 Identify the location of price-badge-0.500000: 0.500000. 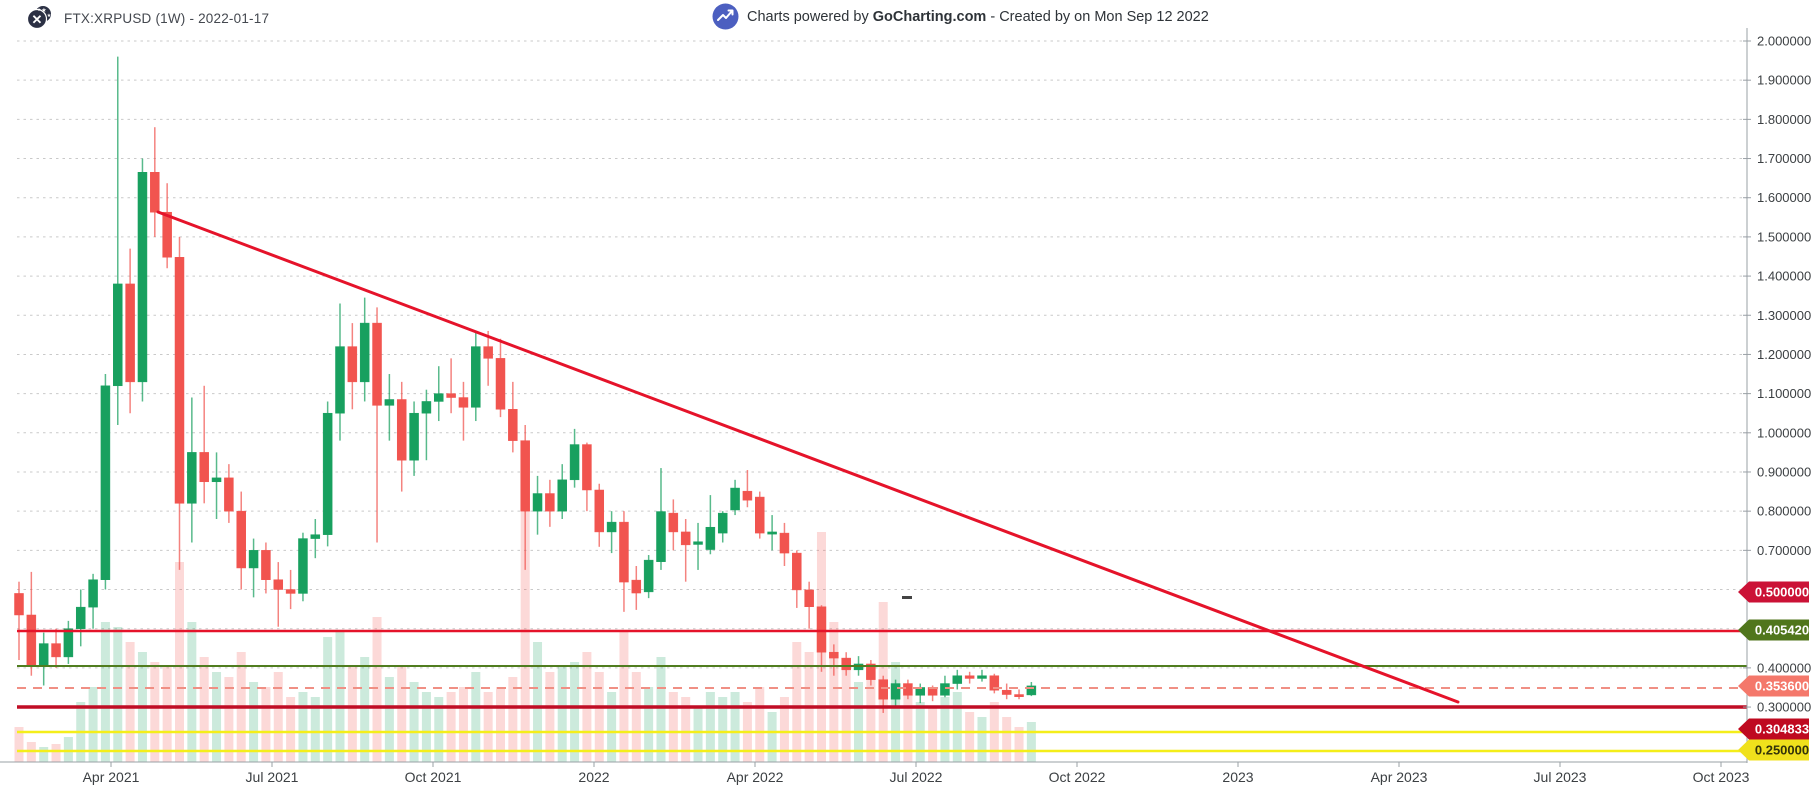
(1773, 592).